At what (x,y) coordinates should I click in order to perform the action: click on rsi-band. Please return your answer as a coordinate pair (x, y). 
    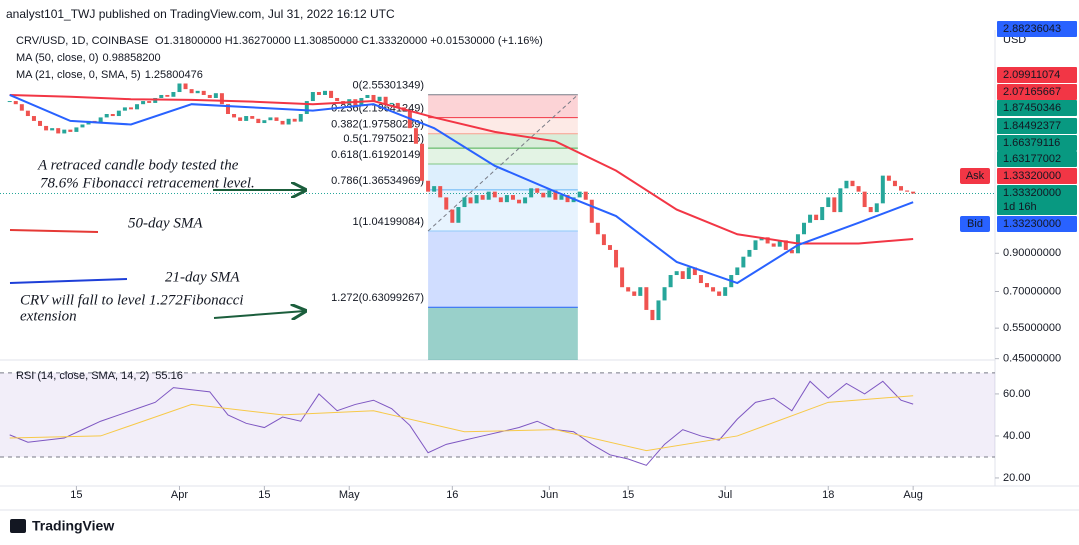
    Looking at the image, I should click on (497, 414).